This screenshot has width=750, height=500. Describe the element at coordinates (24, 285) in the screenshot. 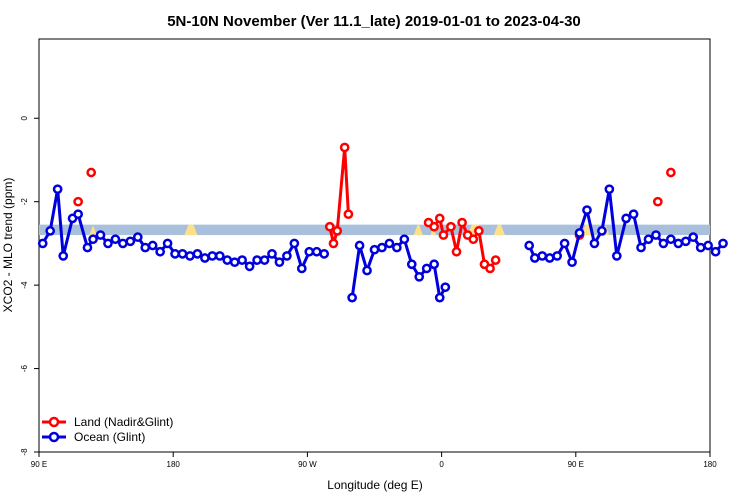

I see `y-tick-label: -4` at that location.